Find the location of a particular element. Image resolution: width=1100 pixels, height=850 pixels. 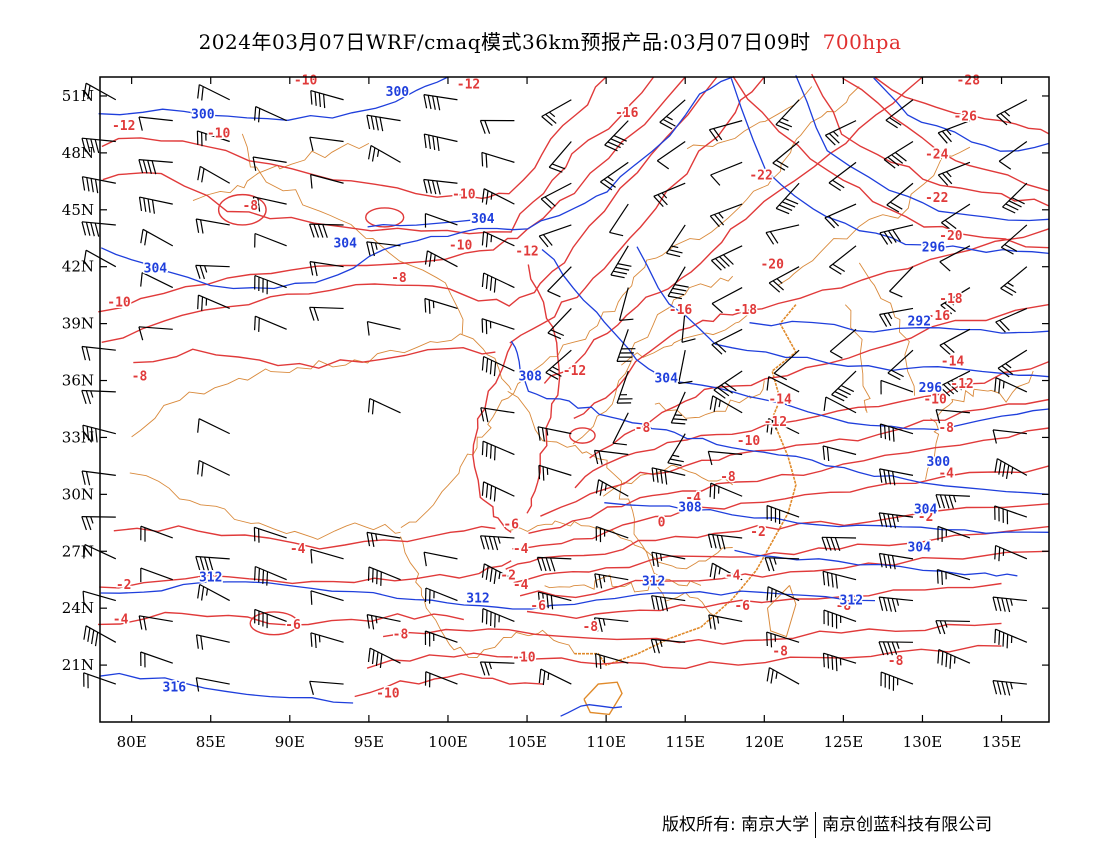

height-label: 312 is located at coordinates (653, 581).